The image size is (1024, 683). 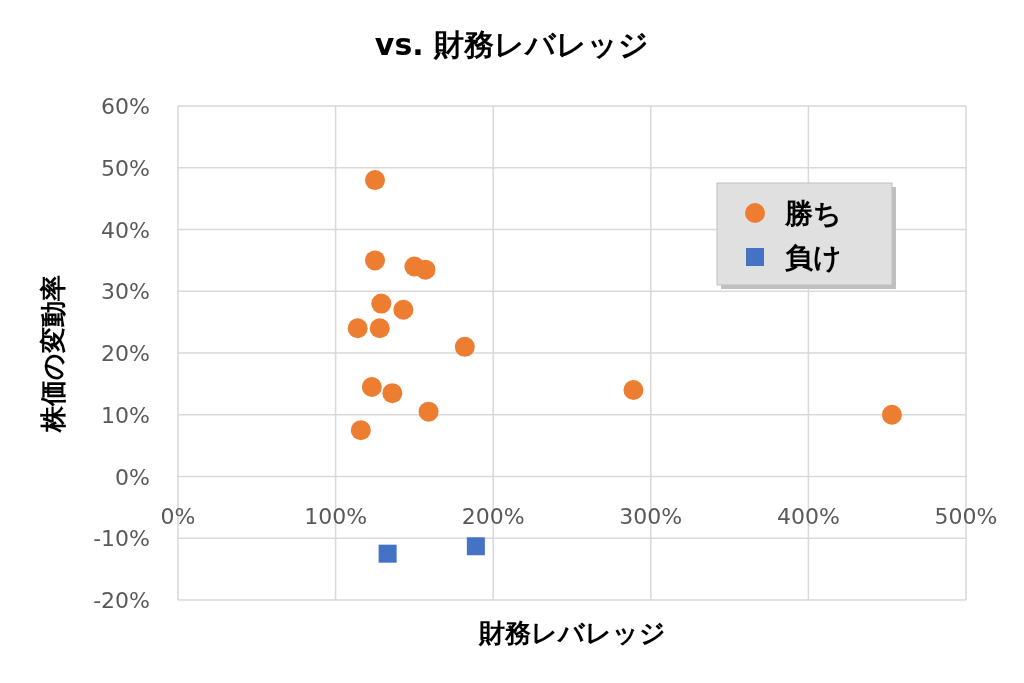 What do you see at coordinates (966, 516) in the screenshot?
I see `x-tick-label: 500%` at bounding box center [966, 516].